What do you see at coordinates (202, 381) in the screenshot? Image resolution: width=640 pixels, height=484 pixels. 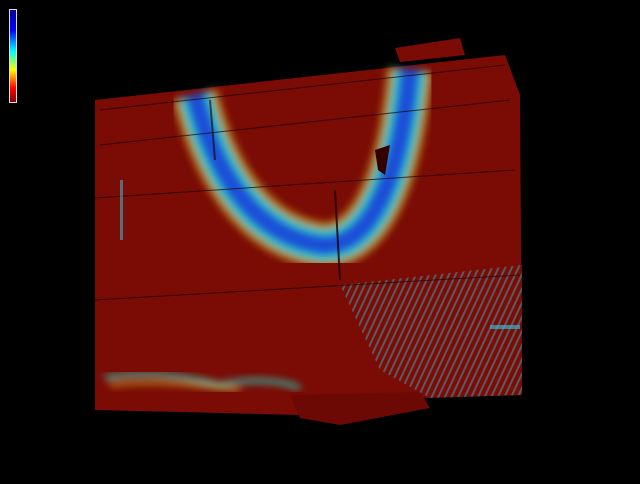 I see `bottom-noise` at bounding box center [202, 381].